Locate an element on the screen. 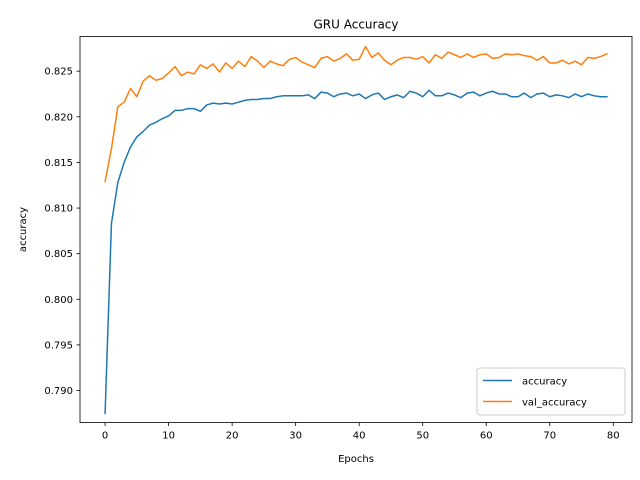 This screenshot has width=640, height=480. x-tick-label: 20 is located at coordinates (232, 436).